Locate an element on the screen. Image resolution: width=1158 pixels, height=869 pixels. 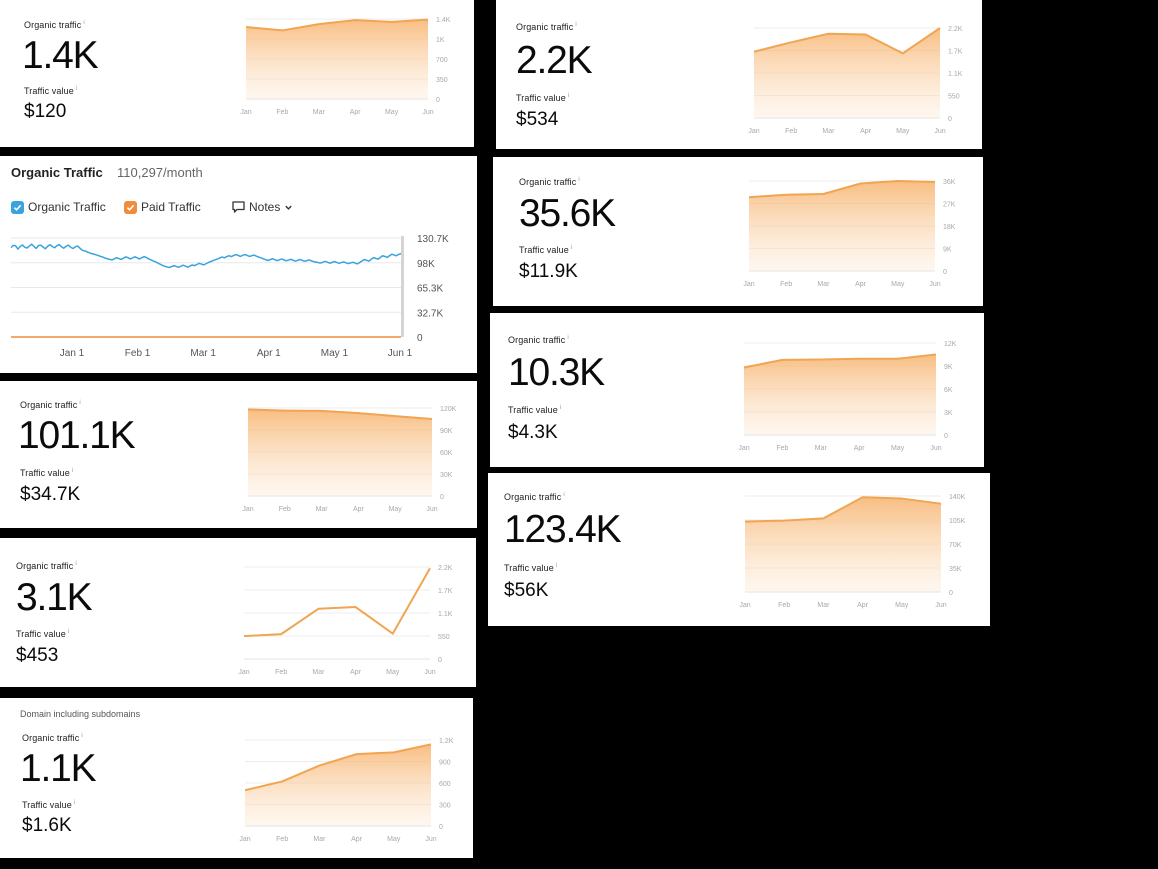
comment-icon is located at coordinates (238, 207).